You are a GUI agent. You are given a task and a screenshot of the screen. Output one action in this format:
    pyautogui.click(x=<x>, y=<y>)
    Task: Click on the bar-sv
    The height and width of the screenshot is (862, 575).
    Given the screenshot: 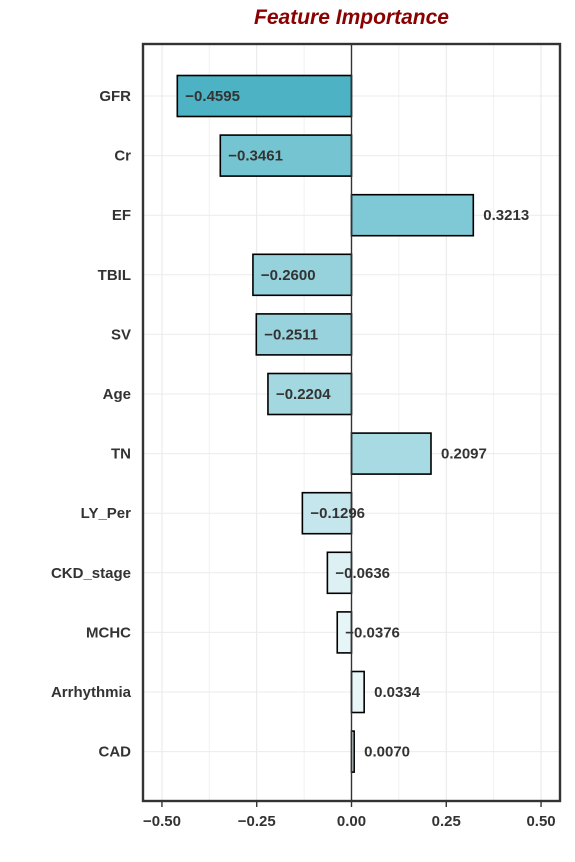 What is the action you would take?
    pyautogui.click(x=304, y=334)
    